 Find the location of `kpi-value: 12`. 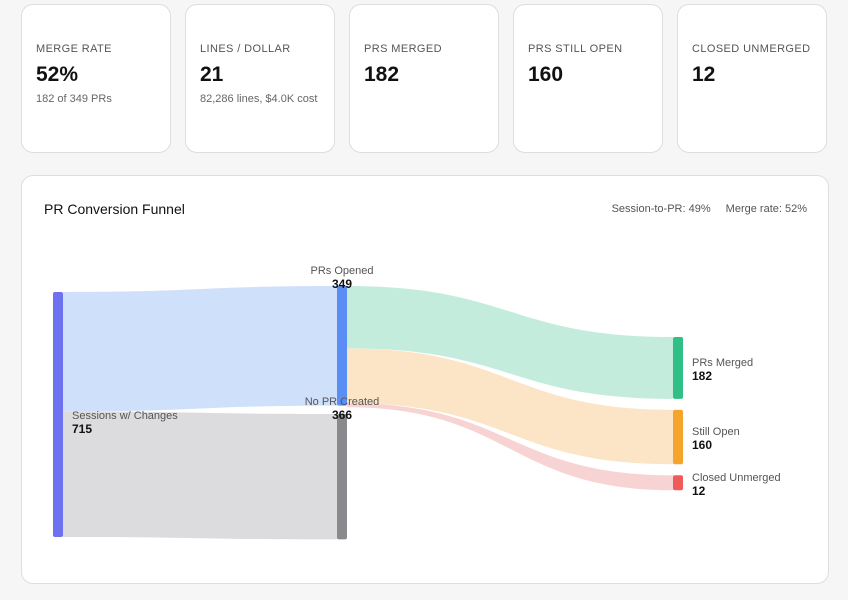

kpi-value: 12 is located at coordinates (704, 74).